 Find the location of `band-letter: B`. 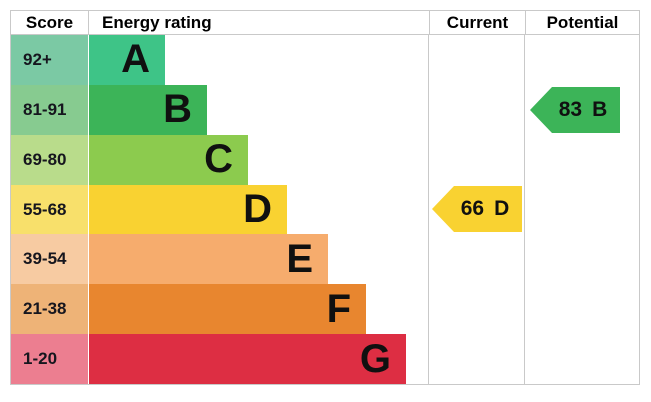

band-letter: B is located at coordinates (177, 109).